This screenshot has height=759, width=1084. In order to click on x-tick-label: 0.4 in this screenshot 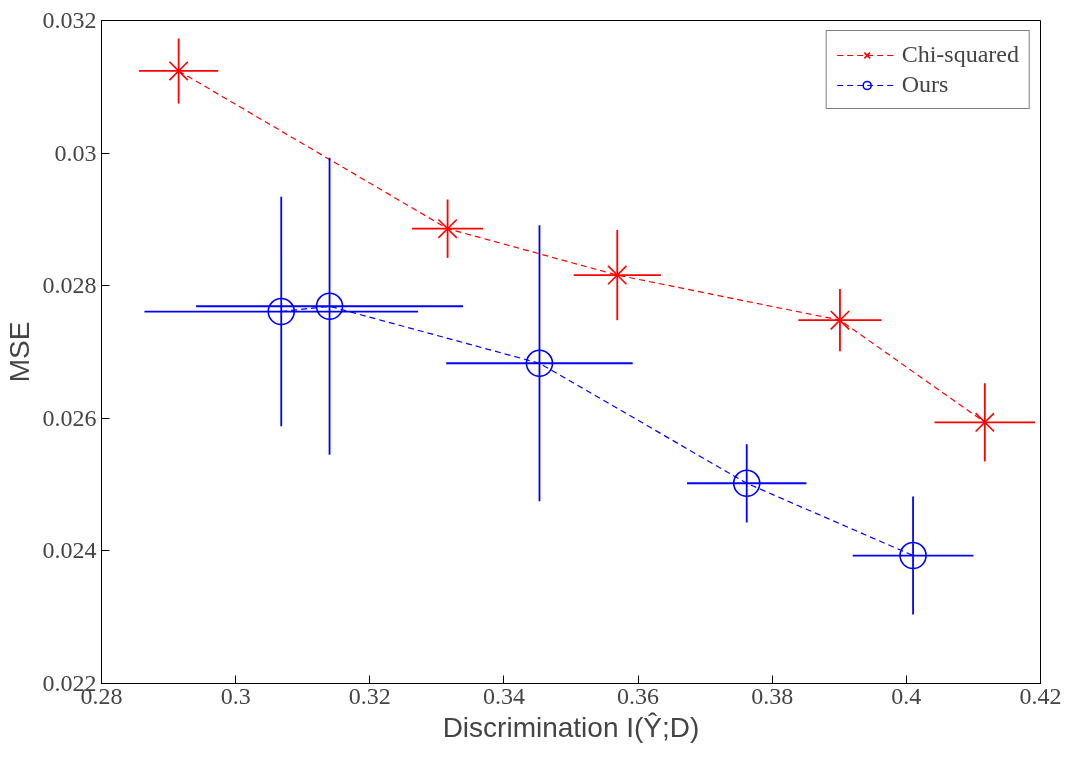, I will do `click(906, 695)`.